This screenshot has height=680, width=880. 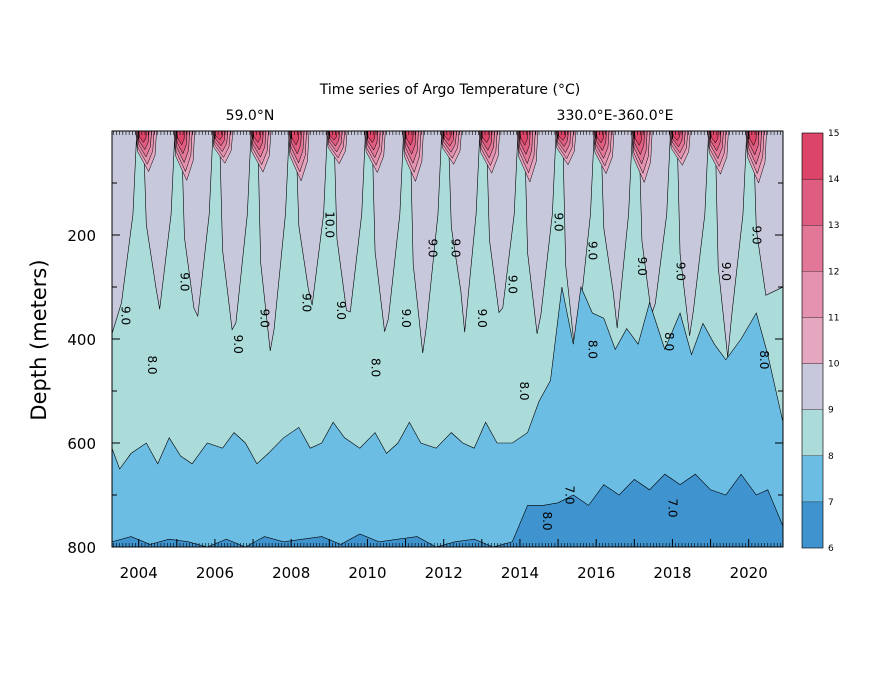 What do you see at coordinates (139, 573) in the screenshot?
I see `x-tick-label: 2004` at bounding box center [139, 573].